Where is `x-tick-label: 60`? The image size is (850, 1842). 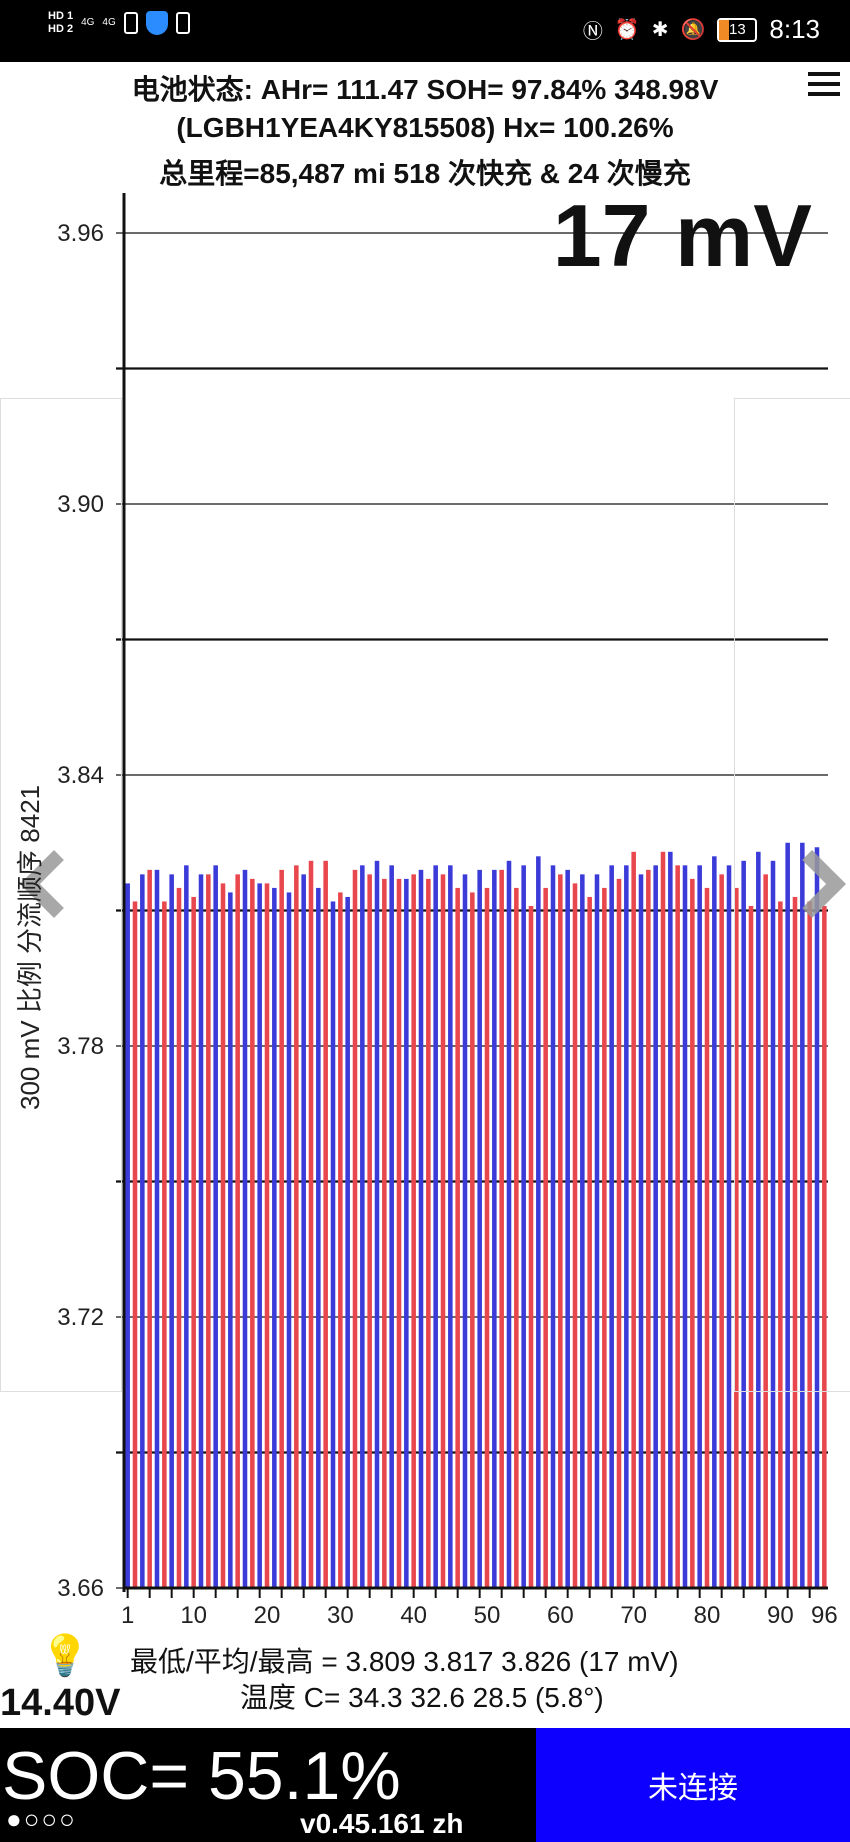
x-tick-label: 60 is located at coordinates (560, 1615).